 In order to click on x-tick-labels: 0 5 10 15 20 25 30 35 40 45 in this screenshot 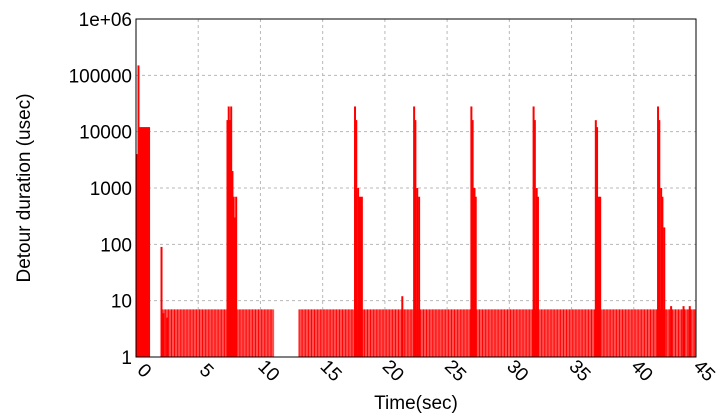, I will do `click(426, 371)`.